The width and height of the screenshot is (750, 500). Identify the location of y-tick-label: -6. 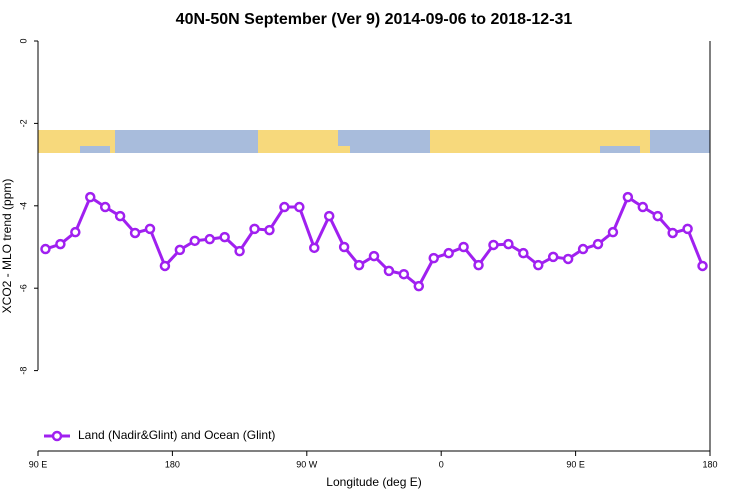
(23, 288).